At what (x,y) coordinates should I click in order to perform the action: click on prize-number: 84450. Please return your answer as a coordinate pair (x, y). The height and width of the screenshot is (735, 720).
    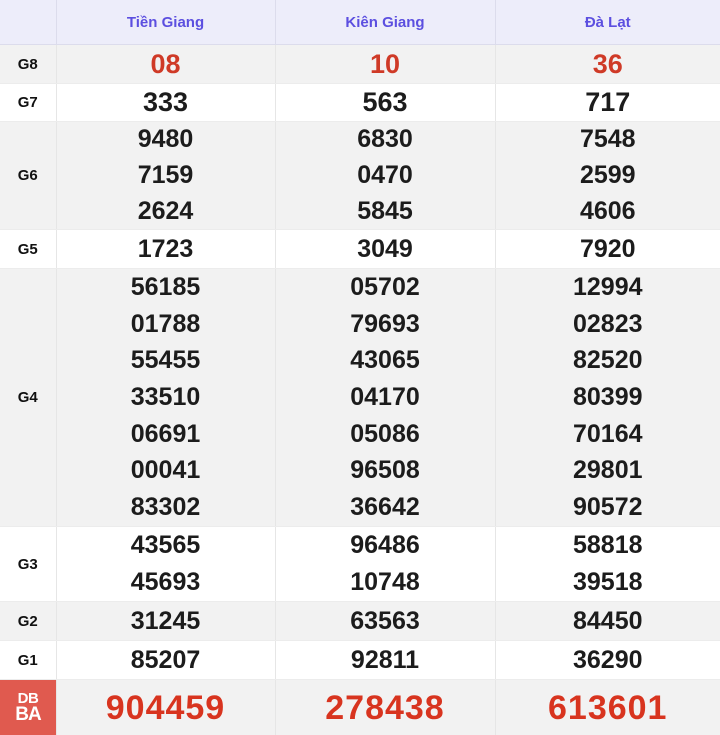
    Looking at the image, I should click on (608, 621).